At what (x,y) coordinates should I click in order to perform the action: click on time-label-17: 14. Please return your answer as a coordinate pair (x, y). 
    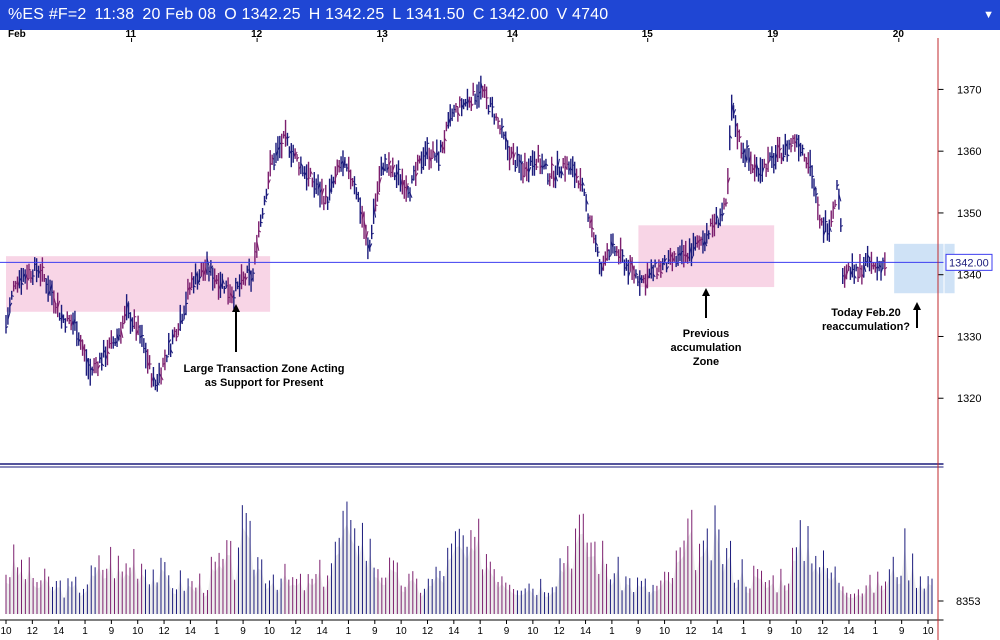
    Looking at the image, I should click on (454, 631).